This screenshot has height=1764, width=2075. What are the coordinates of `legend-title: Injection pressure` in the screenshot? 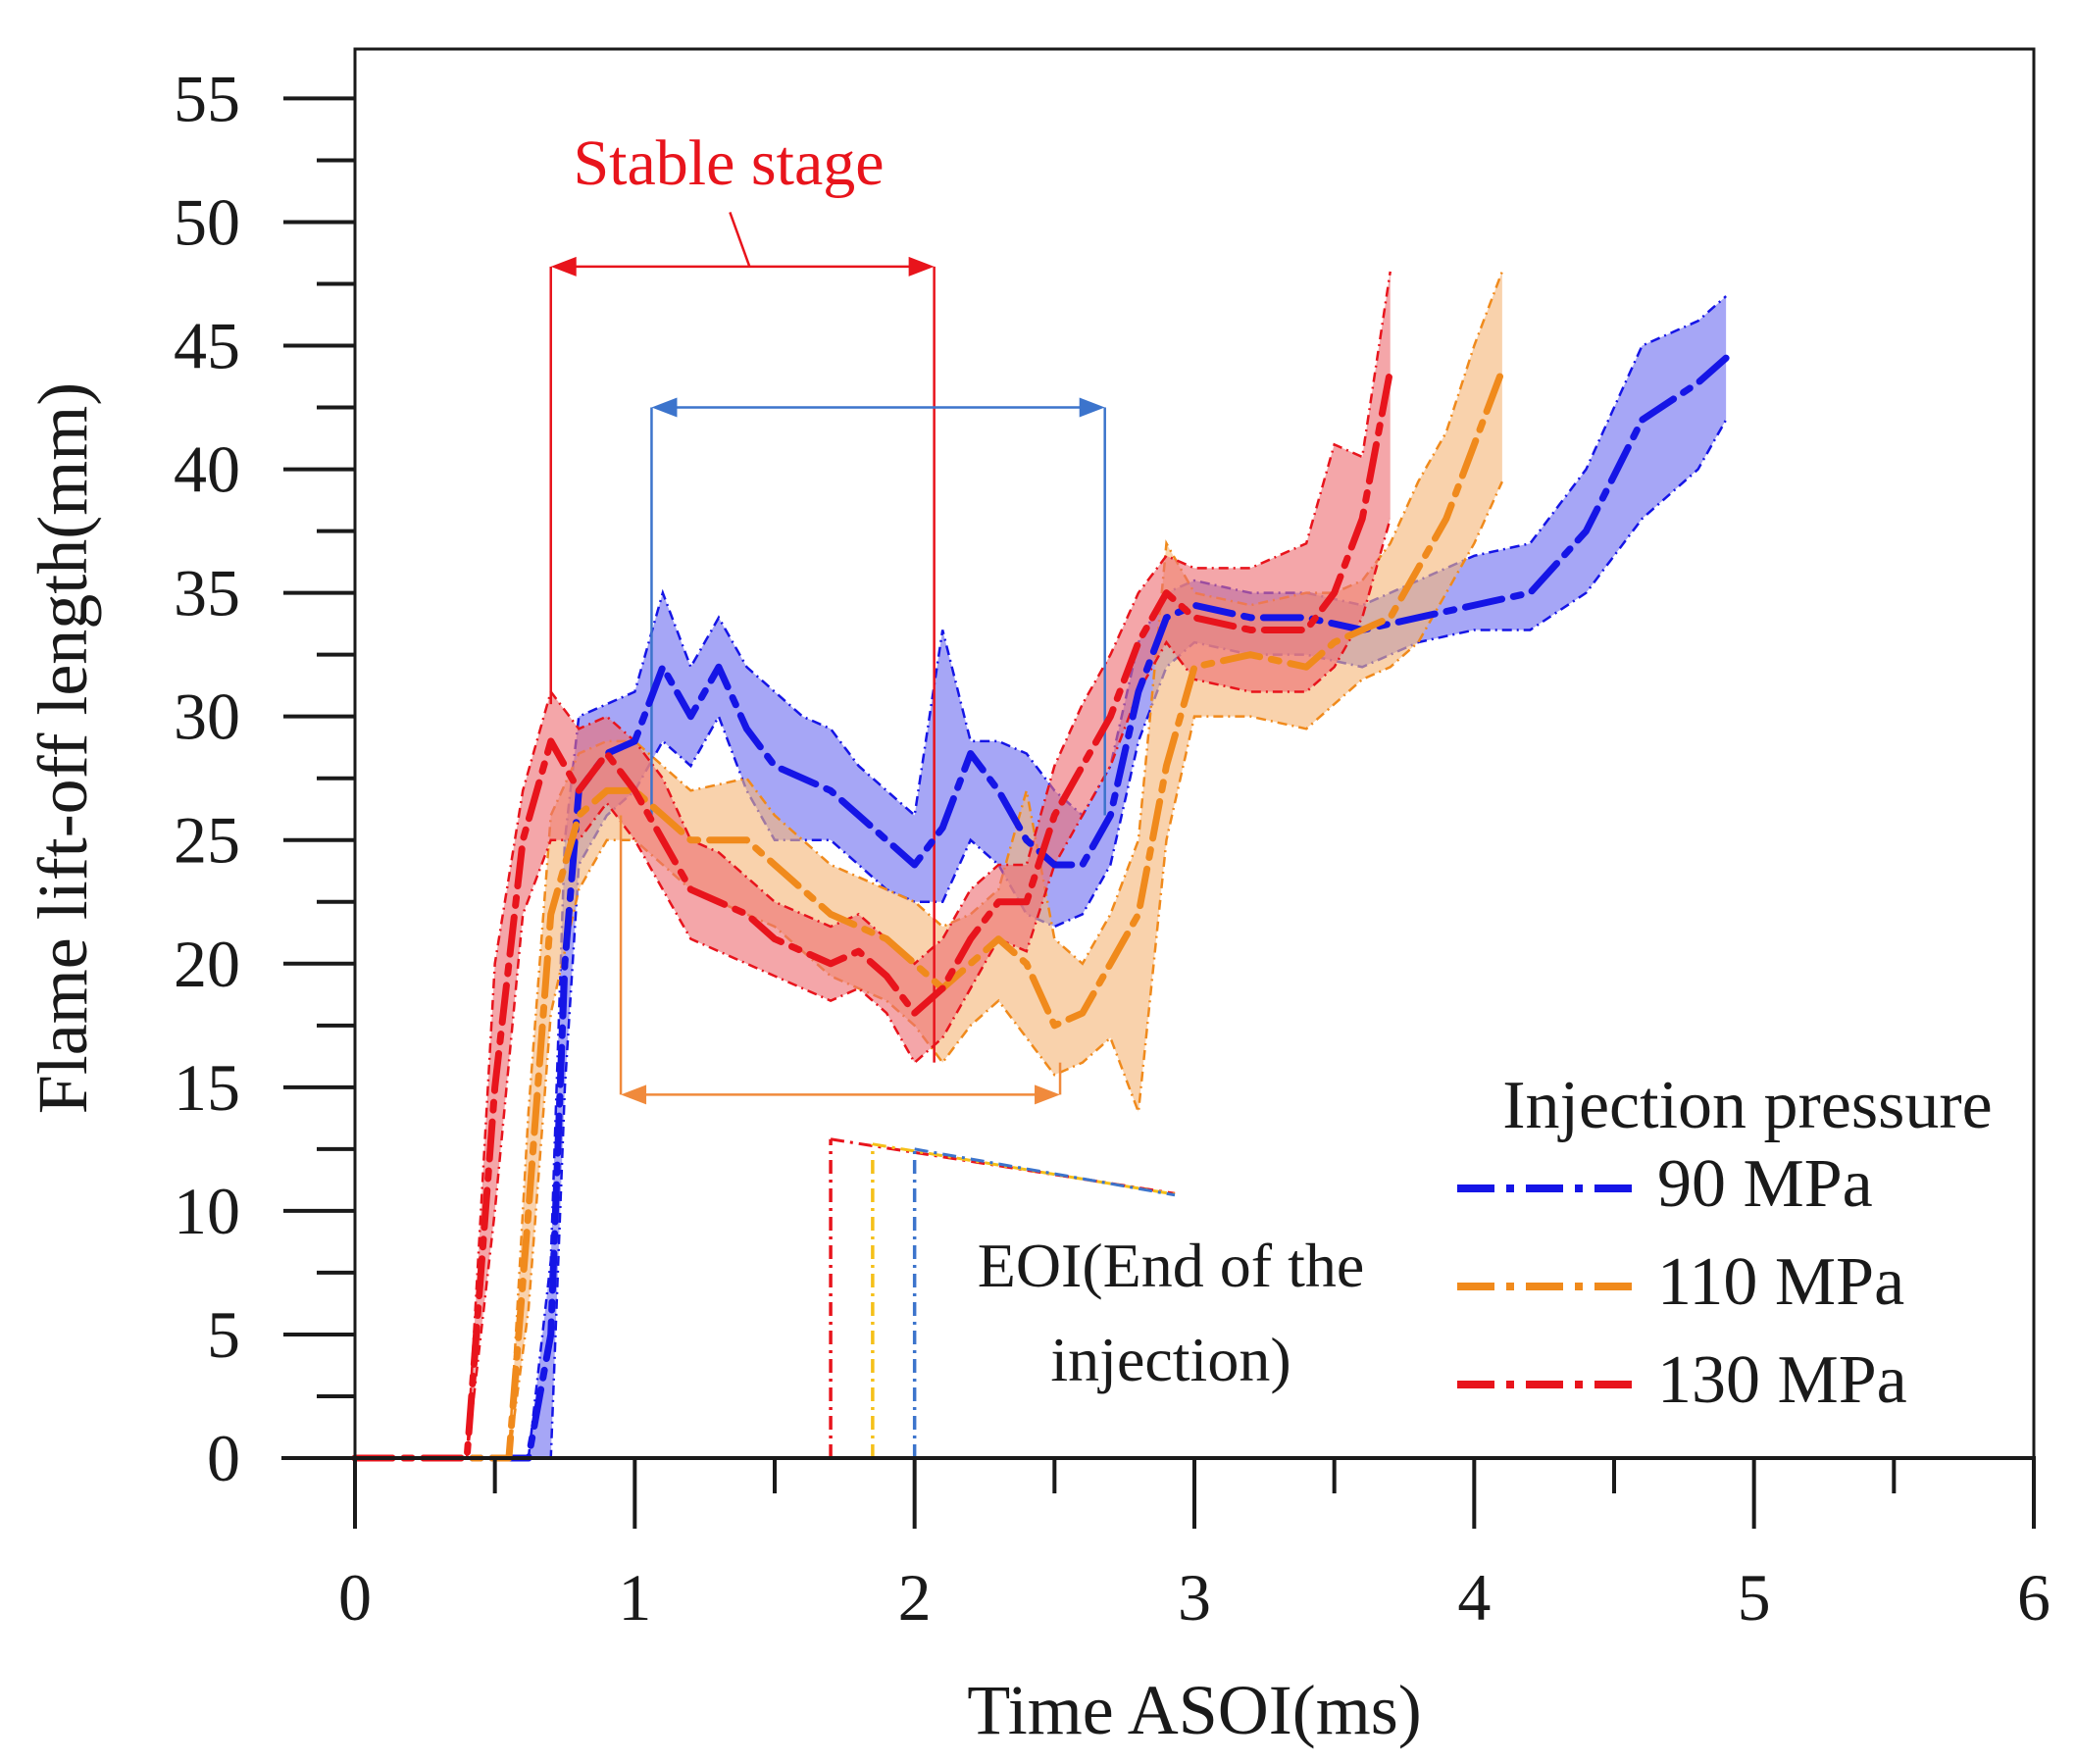 It's located at (1747, 1105).